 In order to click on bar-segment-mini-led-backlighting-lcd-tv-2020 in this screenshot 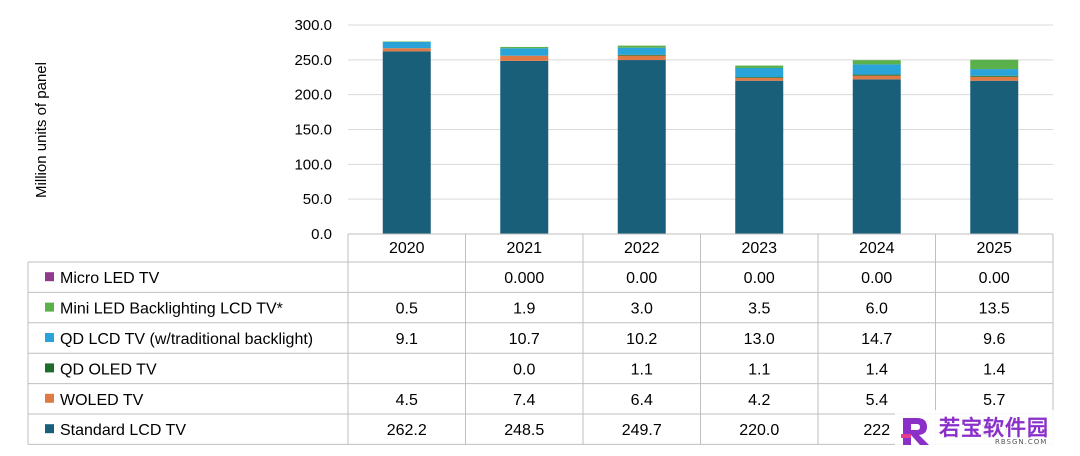, I will do `click(406, 42)`.